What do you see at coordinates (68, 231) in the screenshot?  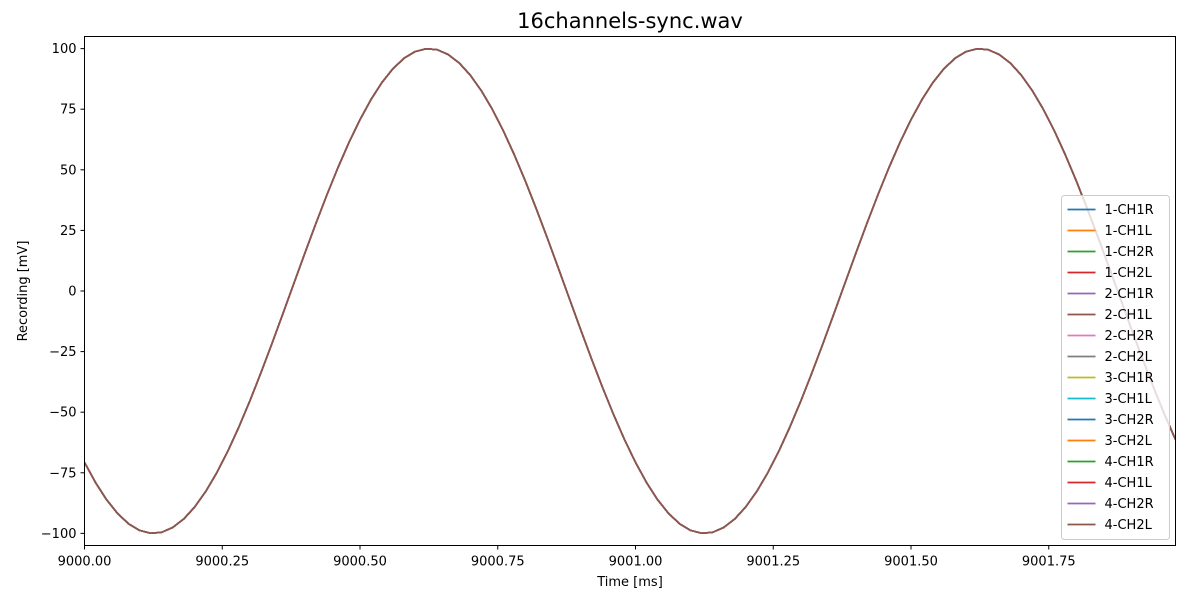 I see `y-tick-label: 25` at bounding box center [68, 231].